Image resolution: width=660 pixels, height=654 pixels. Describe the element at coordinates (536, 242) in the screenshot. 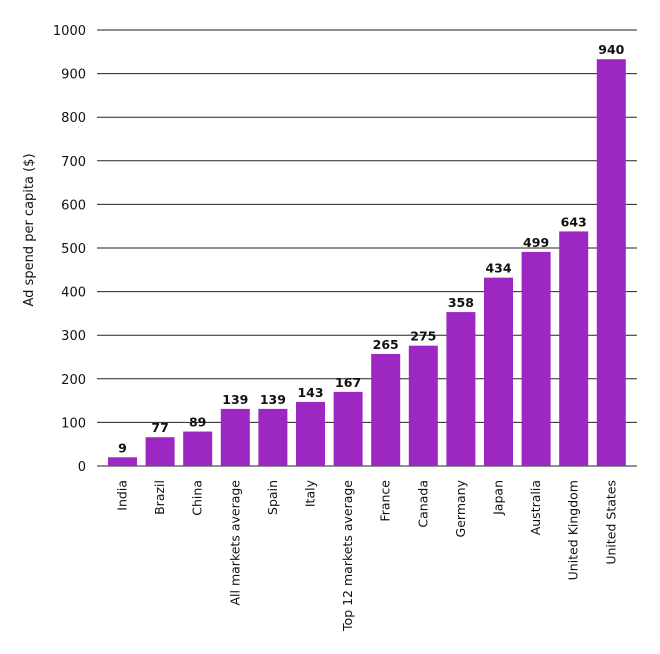

I see `data-label: 499` at that location.